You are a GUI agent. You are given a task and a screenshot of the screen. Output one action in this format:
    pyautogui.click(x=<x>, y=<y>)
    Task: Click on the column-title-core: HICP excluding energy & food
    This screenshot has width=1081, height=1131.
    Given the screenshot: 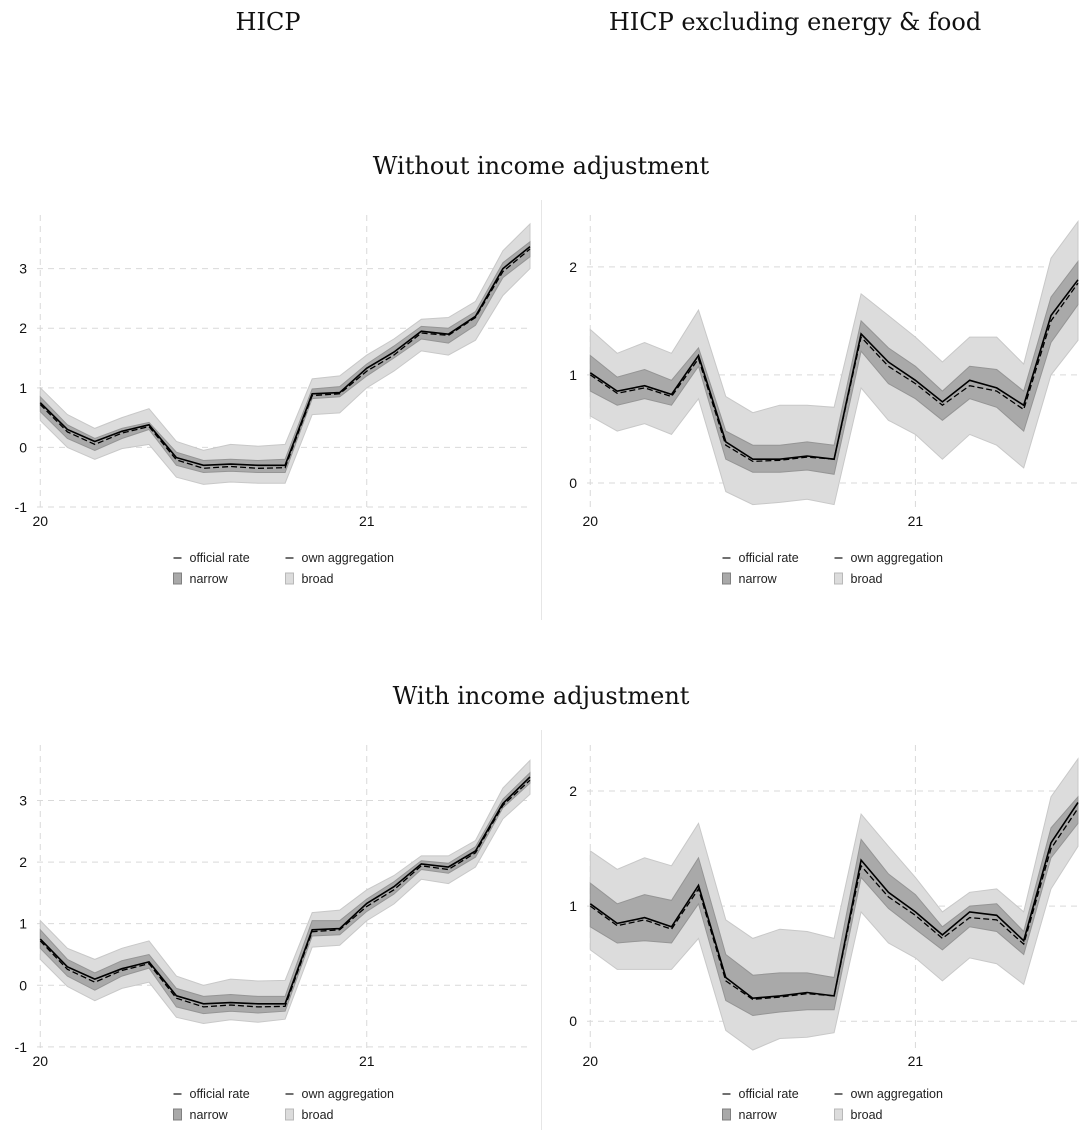 What is the action you would take?
    pyautogui.click(x=795, y=22)
    